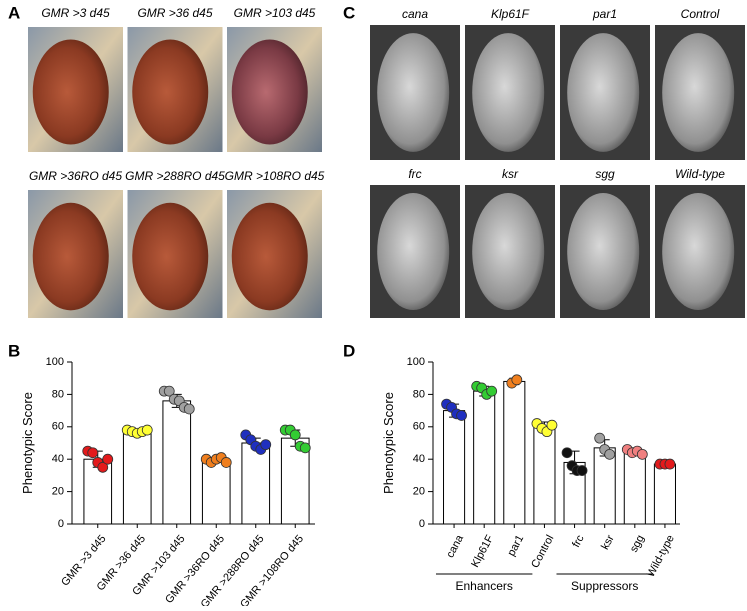 Image resolution: width=747 pixels, height=611 pixels. I want to click on photo-caption: Klp61F, so click(510, 14).